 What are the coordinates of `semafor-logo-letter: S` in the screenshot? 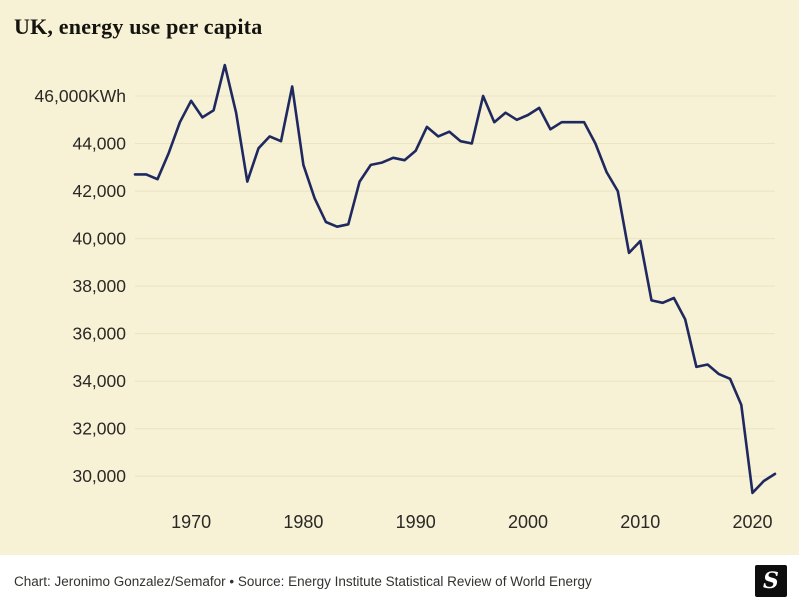 It's located at (771, 581).